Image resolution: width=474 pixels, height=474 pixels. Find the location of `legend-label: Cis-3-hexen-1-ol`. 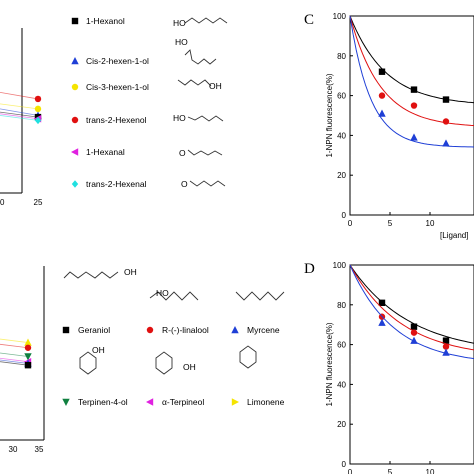

legend-label: Cis-3-hexen-1-ol is located at coordinates (117, 87).